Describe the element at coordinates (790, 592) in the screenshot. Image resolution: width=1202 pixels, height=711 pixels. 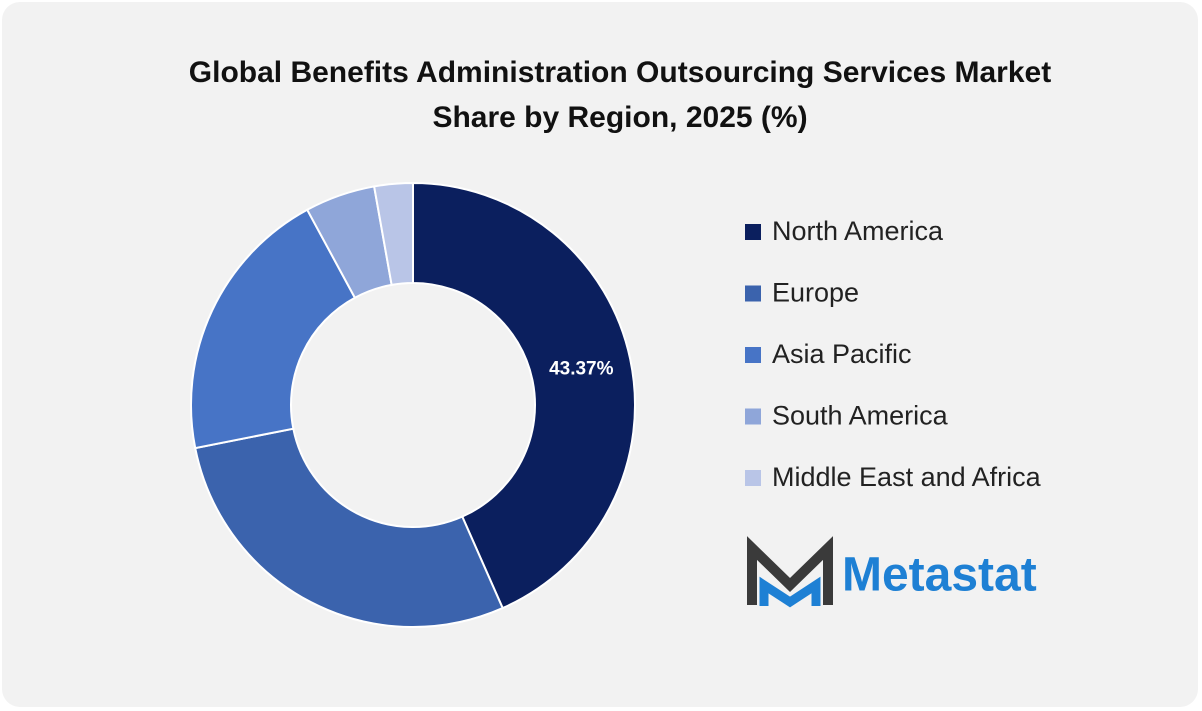
I see `logo-m-accent` at that location.